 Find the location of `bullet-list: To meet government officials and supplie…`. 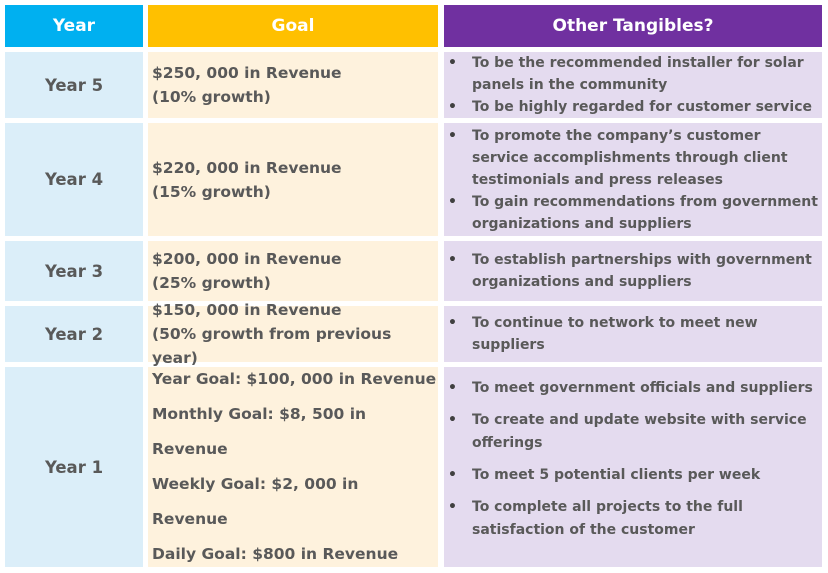

bullet-list: To meet government officials and supplie… is located at coordinates (633, 457).